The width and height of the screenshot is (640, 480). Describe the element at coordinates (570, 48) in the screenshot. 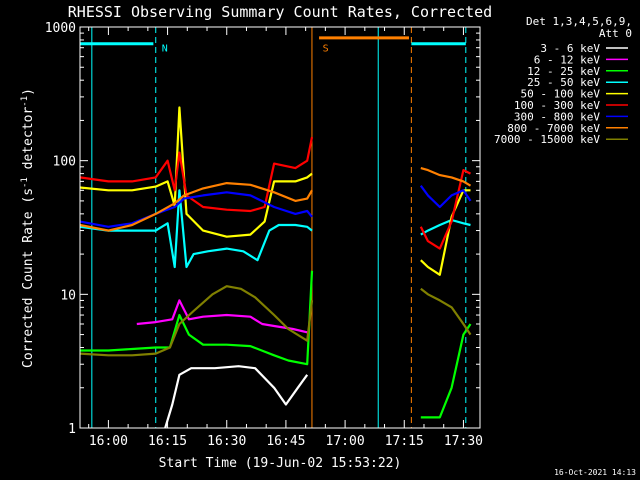

I see `legend-entry-label: 3 - 6 keV` at that location.